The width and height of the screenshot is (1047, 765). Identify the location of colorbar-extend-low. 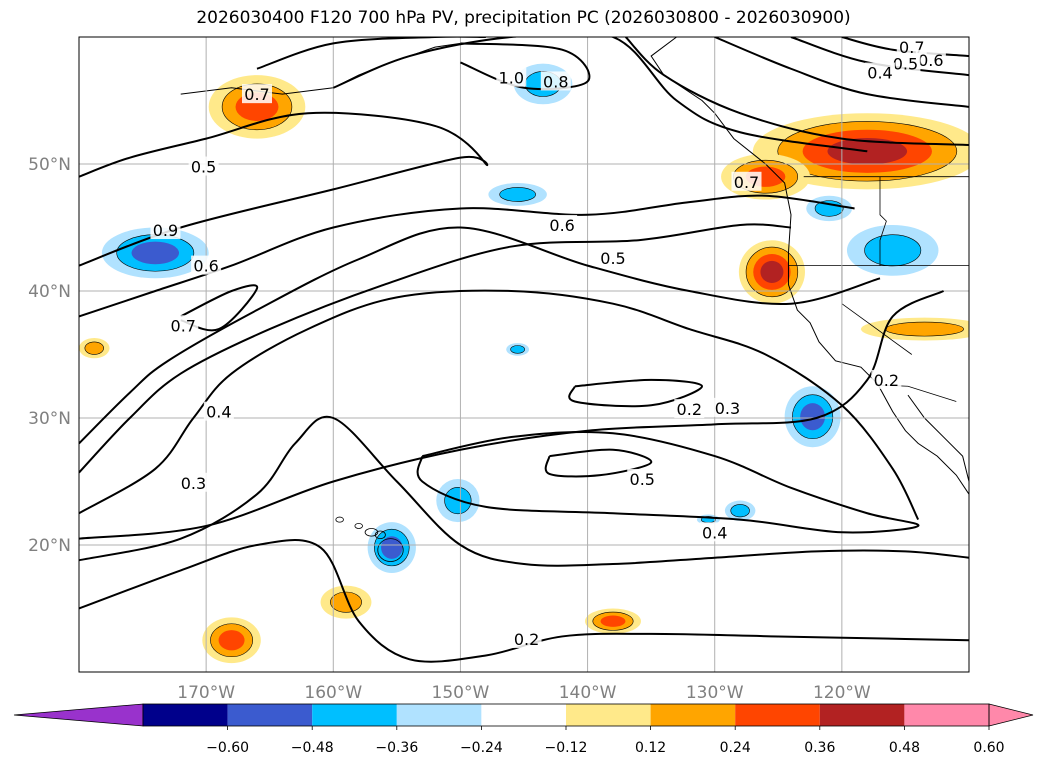
(78, 715).